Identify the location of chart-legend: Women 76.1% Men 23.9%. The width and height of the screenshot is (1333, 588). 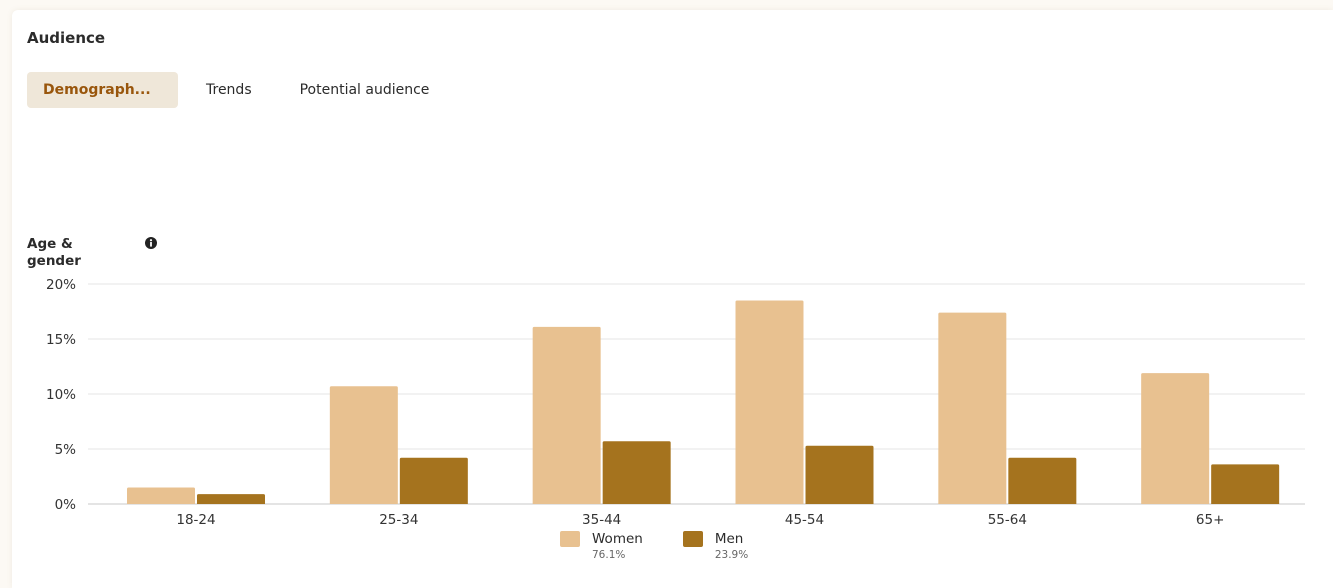
(674, 546).